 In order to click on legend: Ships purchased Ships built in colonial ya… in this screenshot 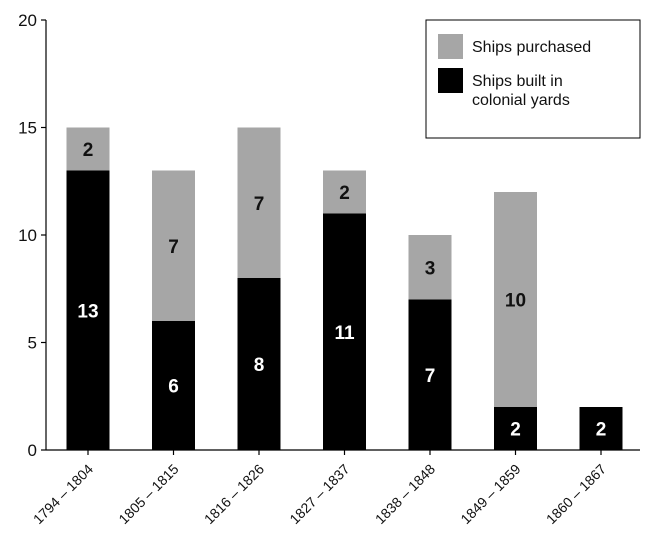, I will do `click(533, 79)`.